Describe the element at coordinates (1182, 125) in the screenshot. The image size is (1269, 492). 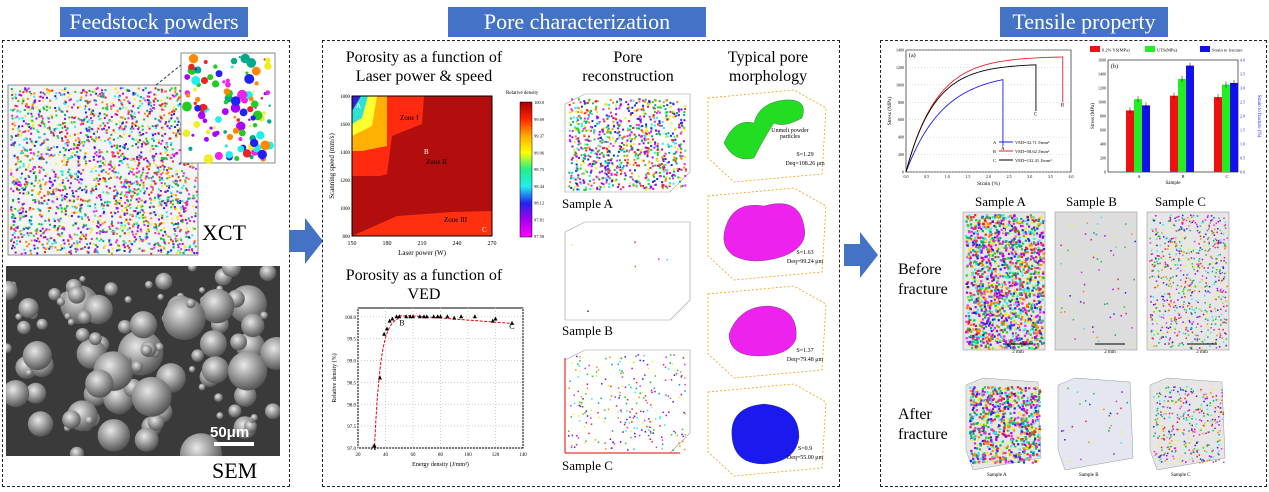
I see `bar-utsmpa` at that location.